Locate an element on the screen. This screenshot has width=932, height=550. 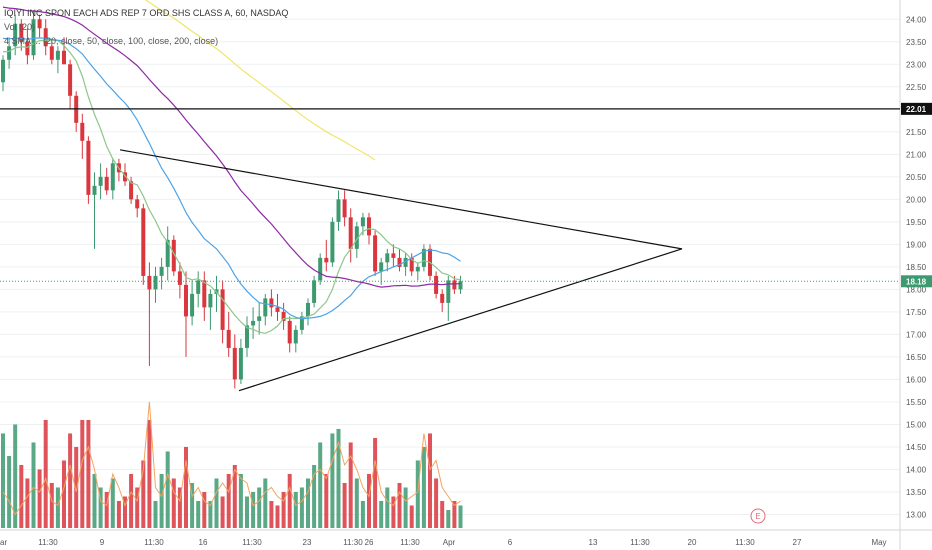
trendline is located at coordinates (401, 199).